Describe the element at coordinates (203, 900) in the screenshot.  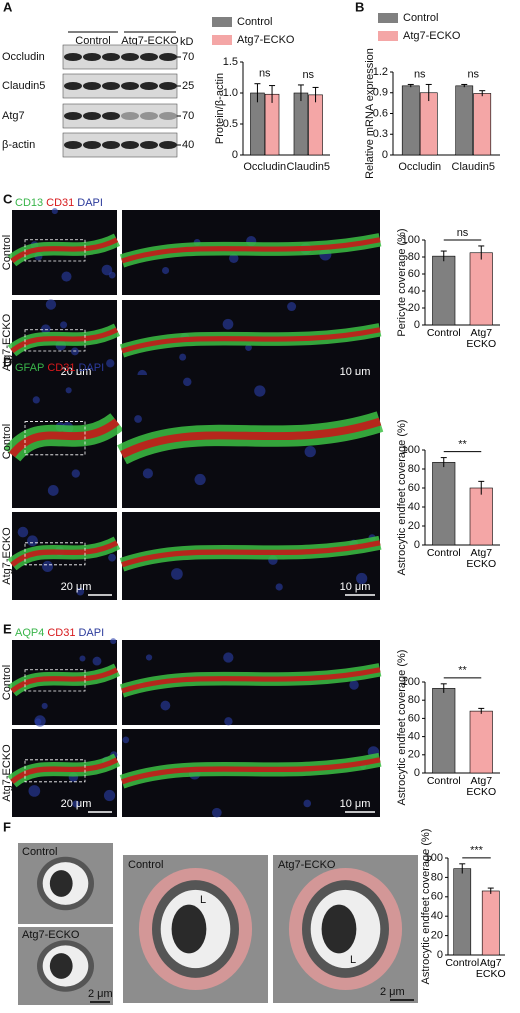
I see `lumen-label: L` at that location.